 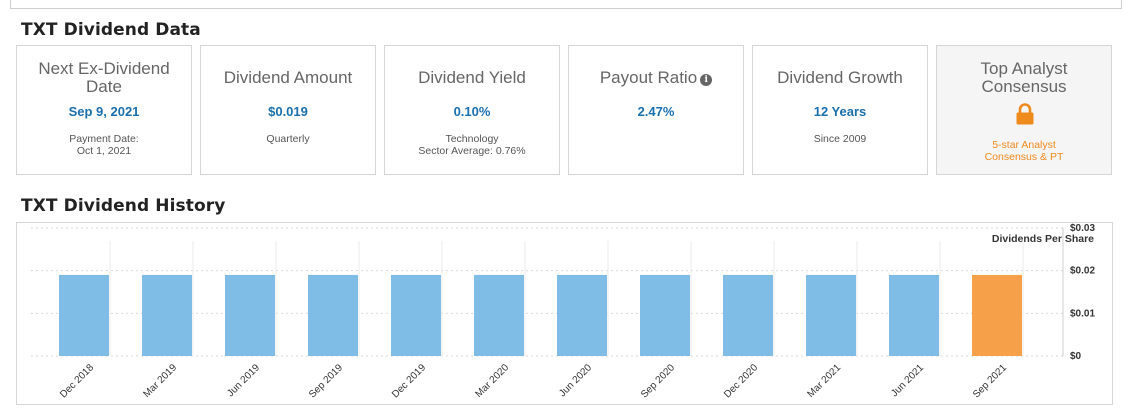 I want to click on x-tick-label: Sep 2019, so click(x=326, y=381).